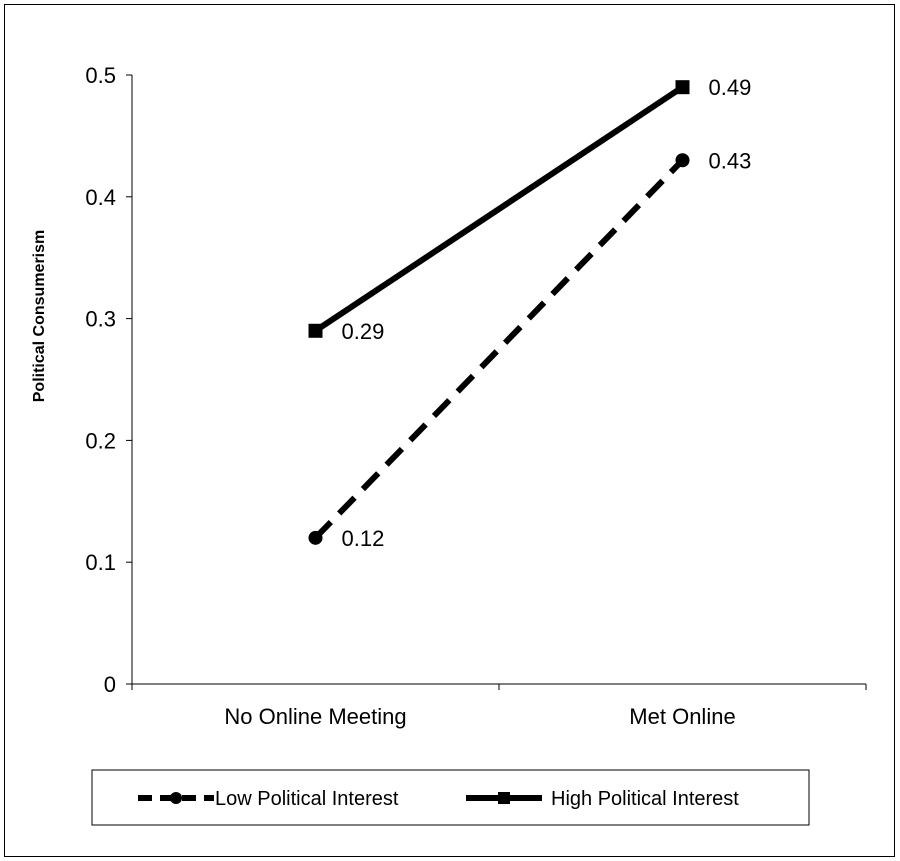 This screenshot has width=900, height=861. I want to click on y-axis-ticks: 0 0.1 0.2 0.3 0.4 0.5, so click(108, 380).